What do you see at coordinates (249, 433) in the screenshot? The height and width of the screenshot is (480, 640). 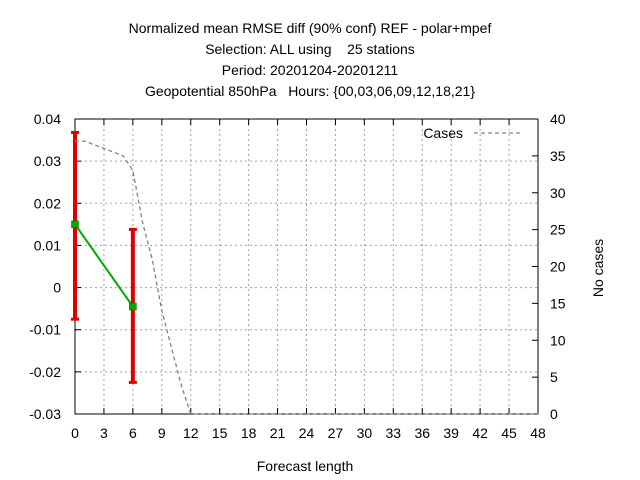 I see `x-tick-label: 18` at bounding box center [249, 433].